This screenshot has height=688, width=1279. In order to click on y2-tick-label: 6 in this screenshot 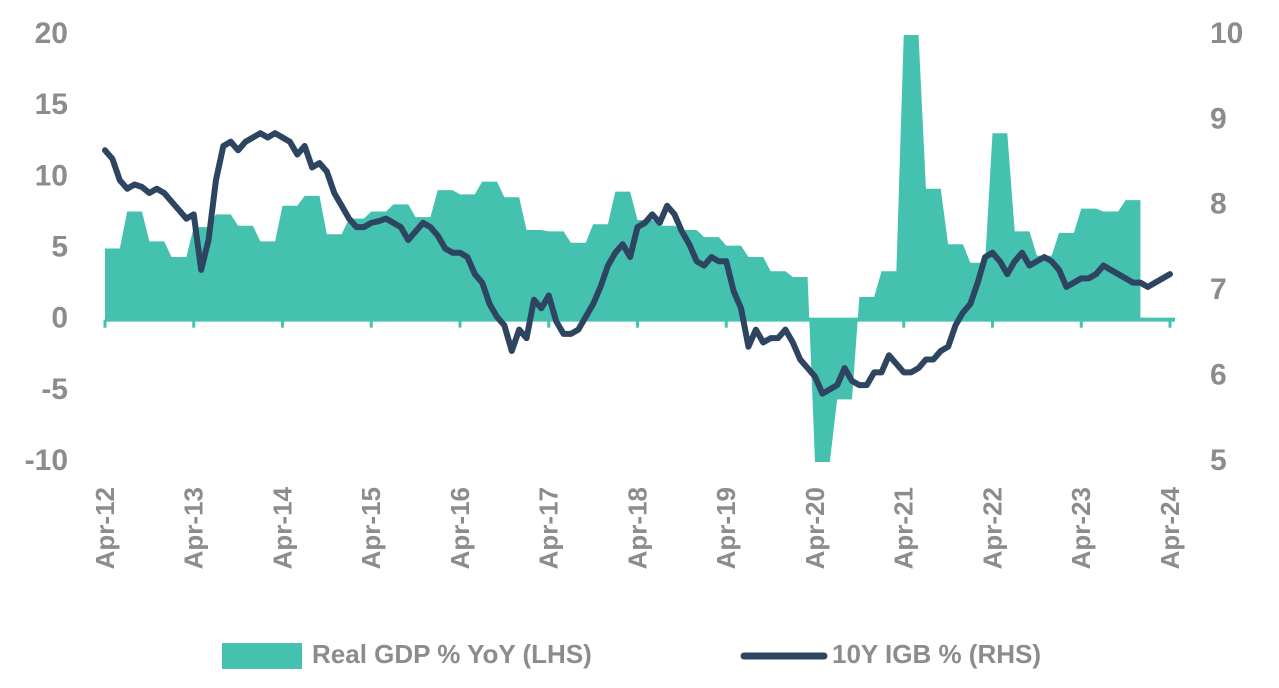, I will do `click(1218, 375)`.